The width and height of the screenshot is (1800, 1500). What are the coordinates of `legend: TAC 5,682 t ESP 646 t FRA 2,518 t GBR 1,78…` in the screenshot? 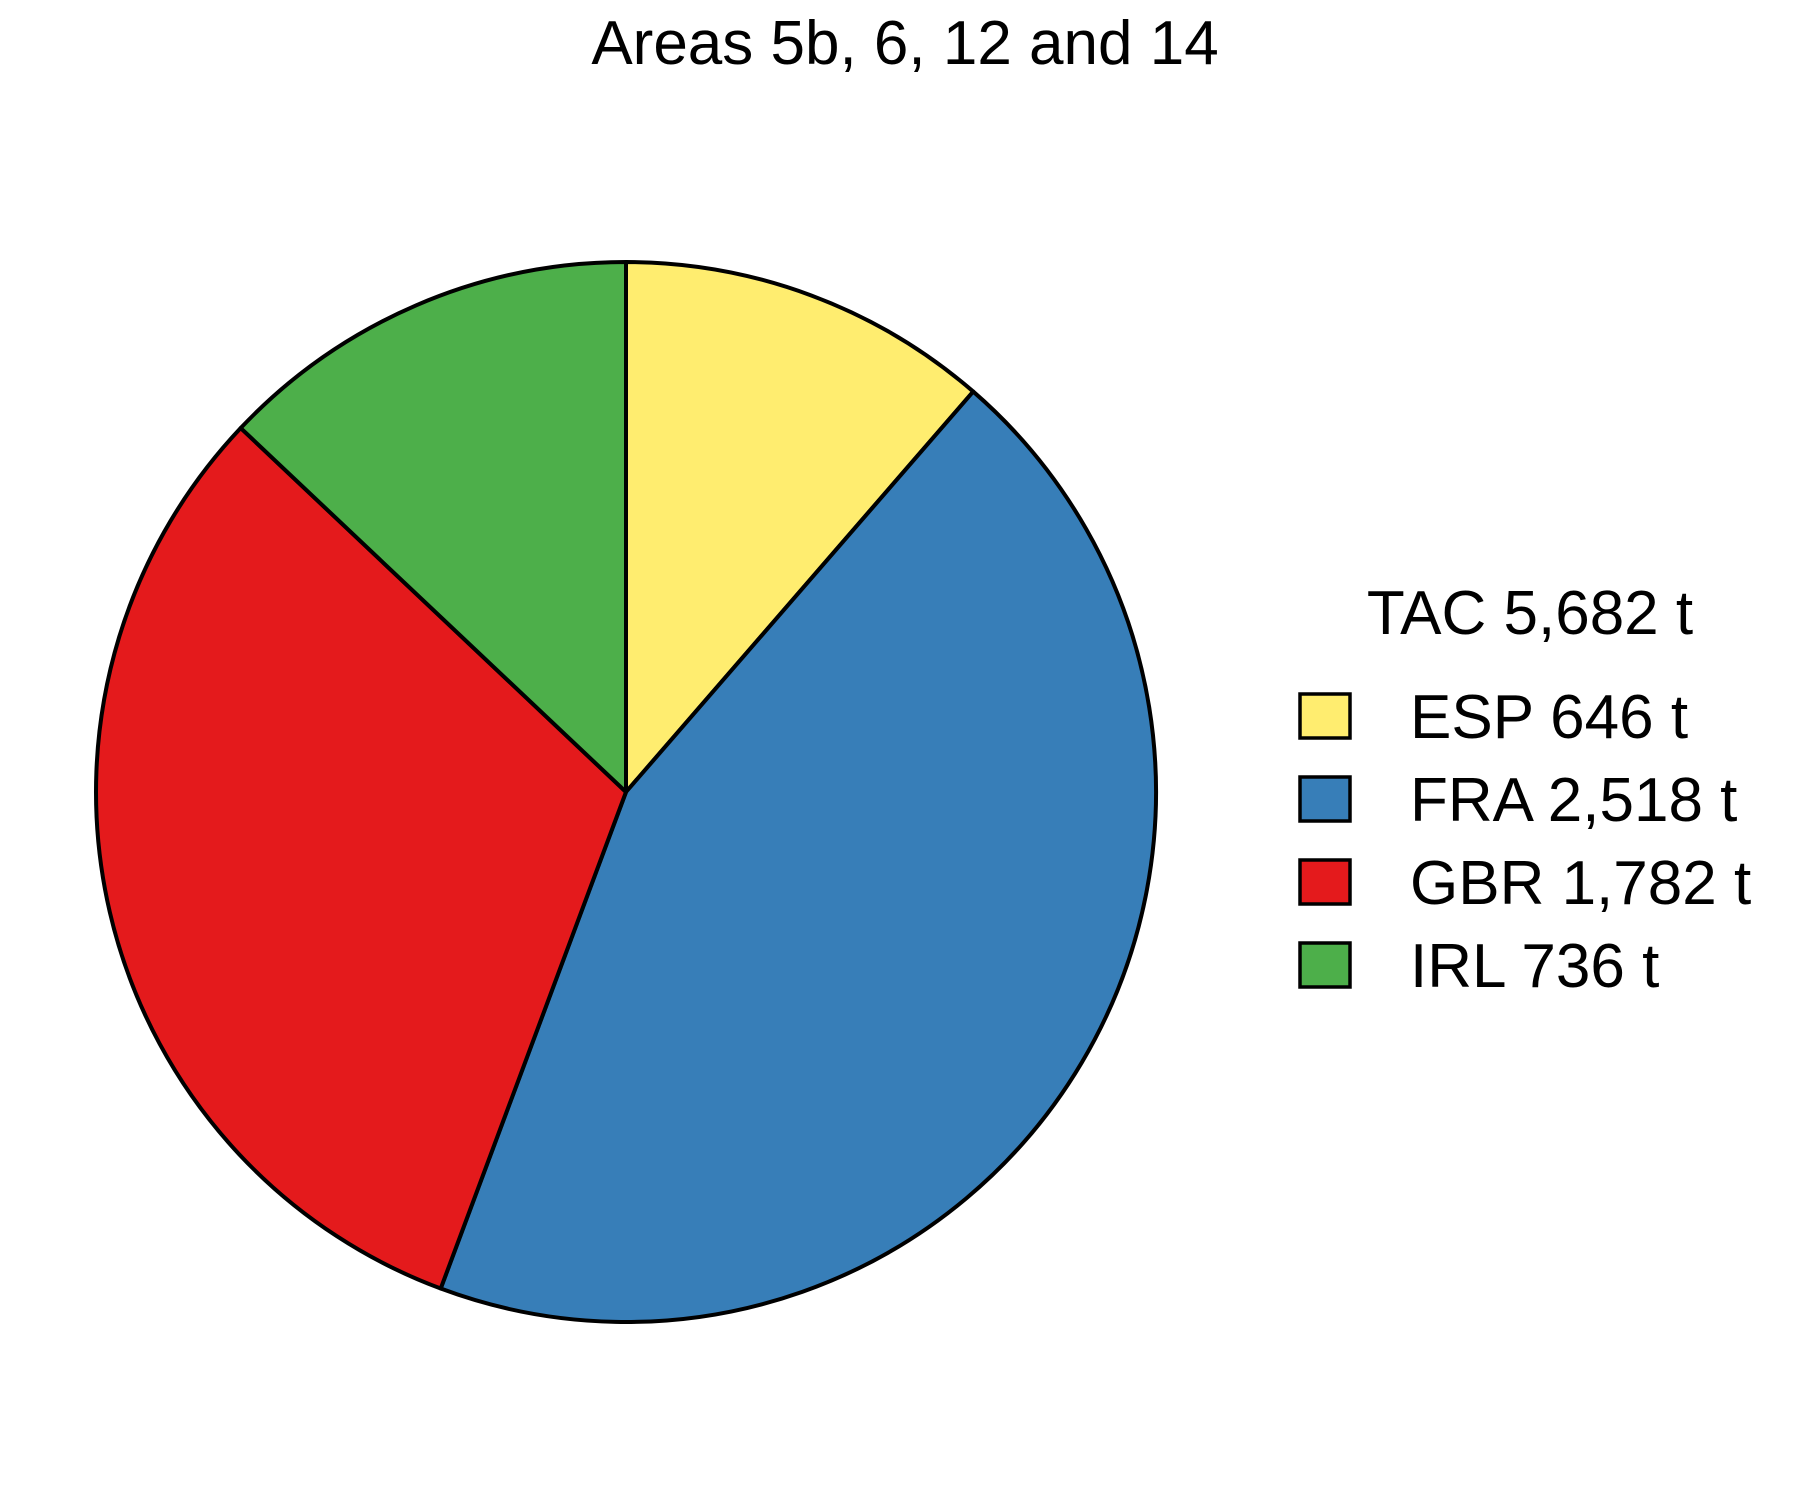 It's located at (1524, 790).